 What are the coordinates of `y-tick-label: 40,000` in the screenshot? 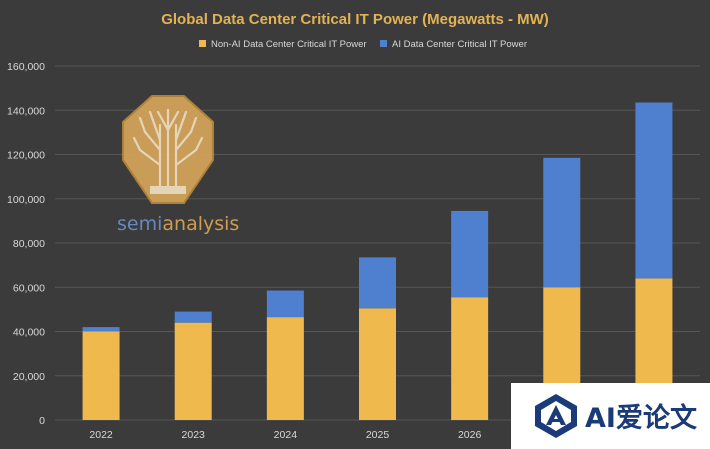 It's located at (29, 333).